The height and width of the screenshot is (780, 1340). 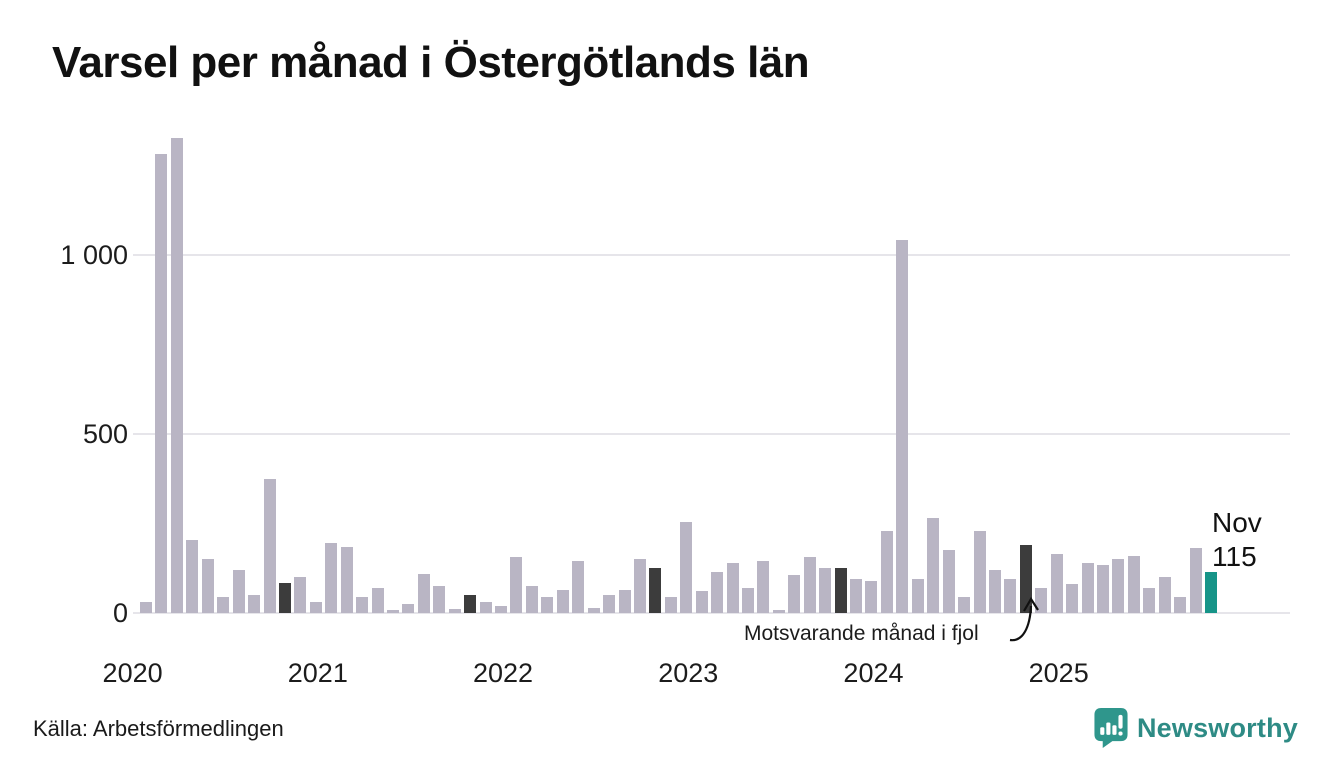 I want to click on bar-dec-2020, so click(x=300, y=595).